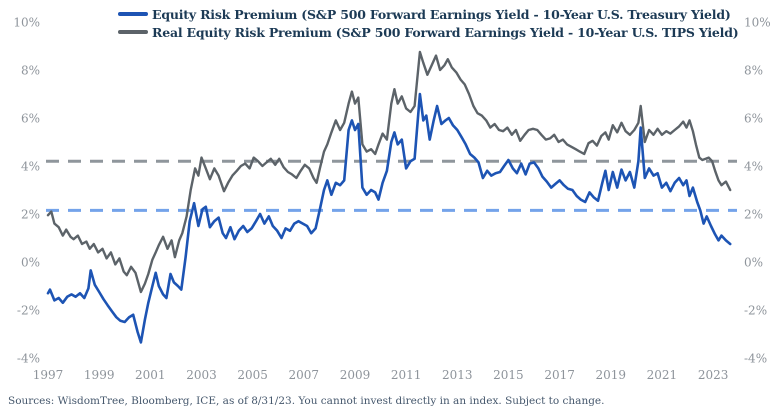  What do you see at coordinates (28, 359) in the screenshot?
I see `y-axis-tick-label-left: -4%` at bounding box center [28, 359].